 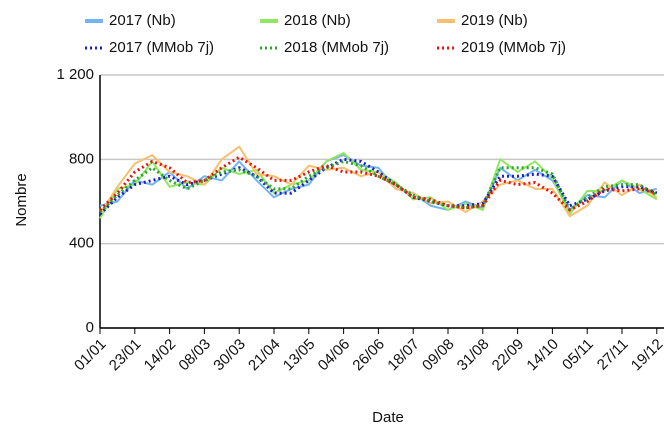 I want to click on x-tick-label: 30/03, so click(x=229, y=355).